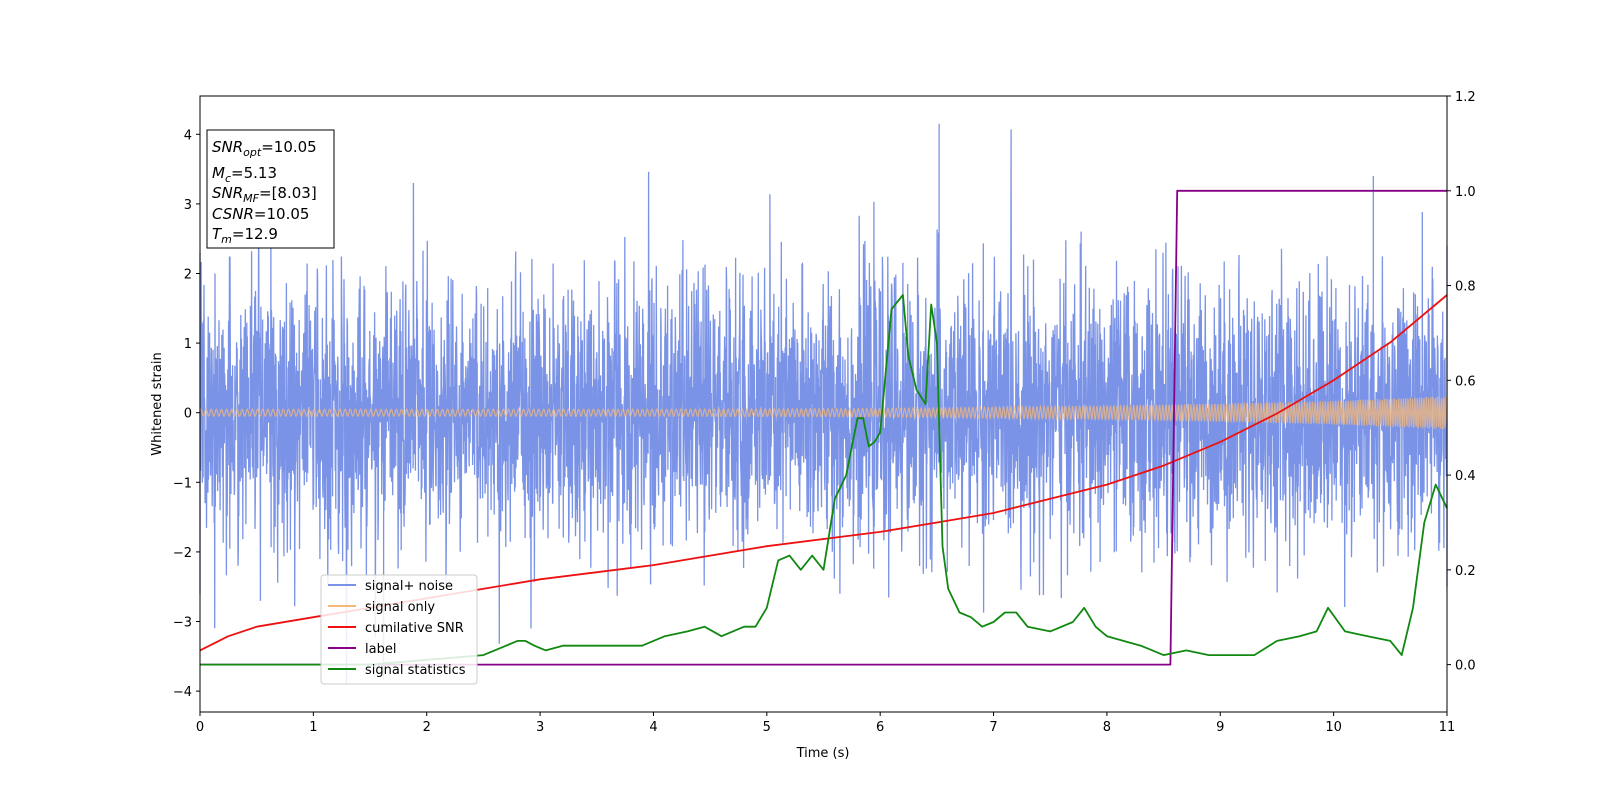 Image resolution: width=1600 pixels, height=800 pixels. I want to click on y-axis-right: 0.0 0.2 0.4 0.6 0.8 1.0 1.2, so click(1461, 382).